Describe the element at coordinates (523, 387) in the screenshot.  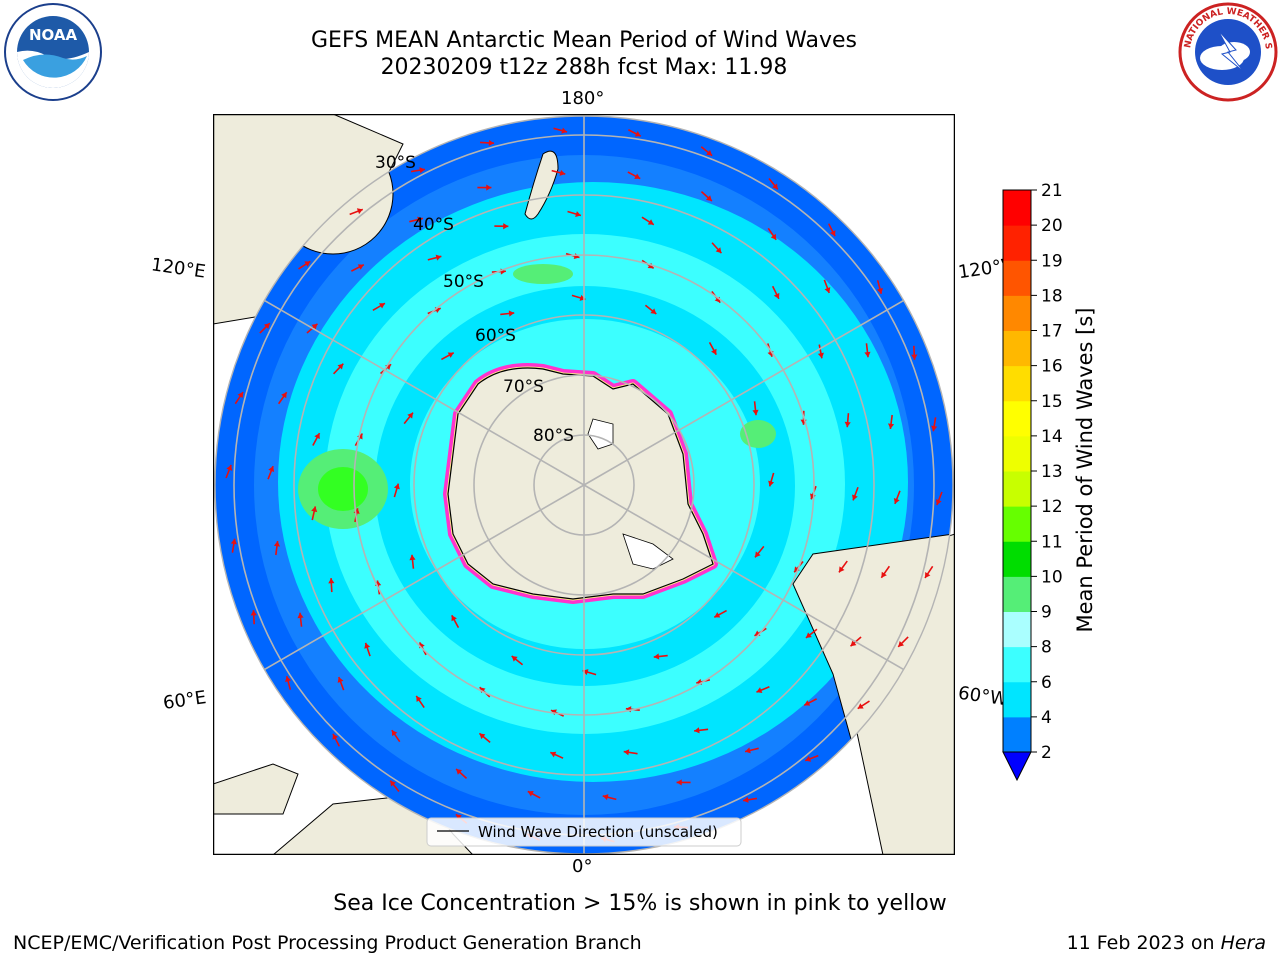
I see `lat-label-70s: 70°S` at that location.